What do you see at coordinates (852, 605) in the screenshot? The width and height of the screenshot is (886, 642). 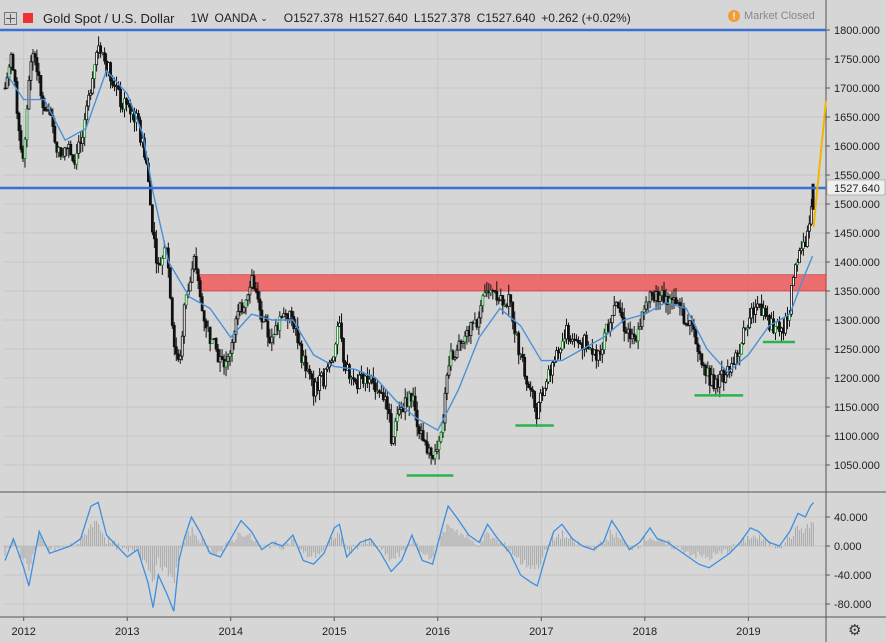 I see `osc-tick-label: -80.000` at bounding box center [852, 605].